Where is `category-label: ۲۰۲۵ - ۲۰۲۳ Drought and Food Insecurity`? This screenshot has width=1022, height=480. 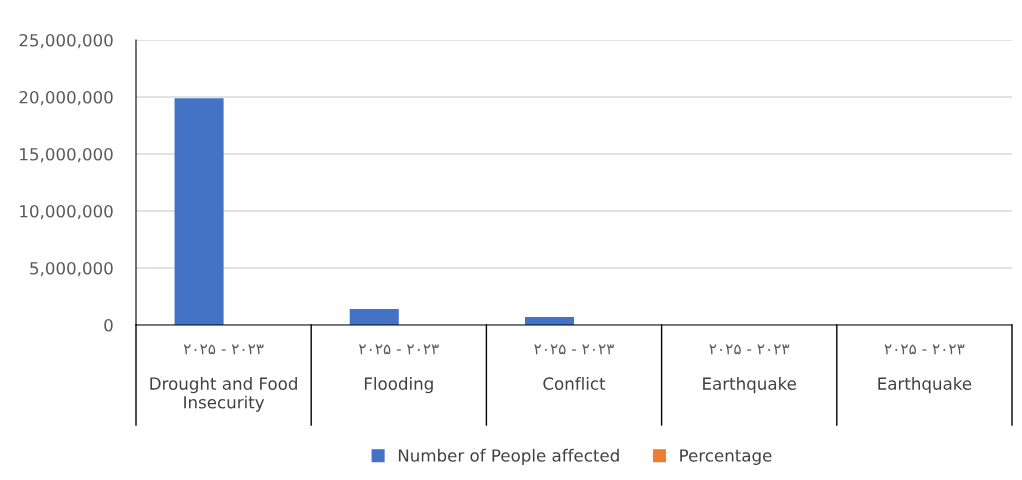 category-label: ۲۰۲۵ - ۲۰۲۳ Drought and Food Insecurity is located at coordinates (223, 378).